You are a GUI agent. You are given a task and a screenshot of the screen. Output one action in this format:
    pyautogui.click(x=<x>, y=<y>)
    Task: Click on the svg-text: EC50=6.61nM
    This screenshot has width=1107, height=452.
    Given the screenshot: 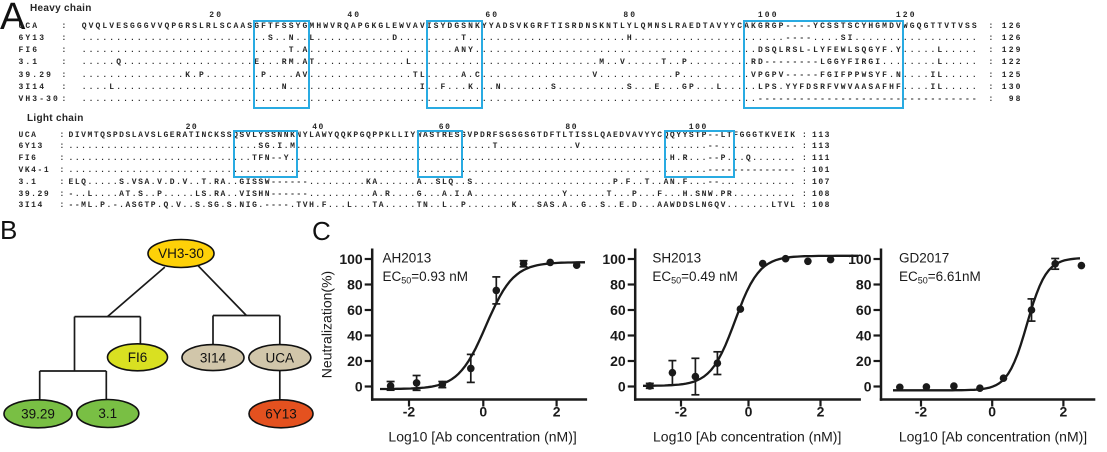 What is the action you would take?
    pyautogui.click(x=940, y=277)
    